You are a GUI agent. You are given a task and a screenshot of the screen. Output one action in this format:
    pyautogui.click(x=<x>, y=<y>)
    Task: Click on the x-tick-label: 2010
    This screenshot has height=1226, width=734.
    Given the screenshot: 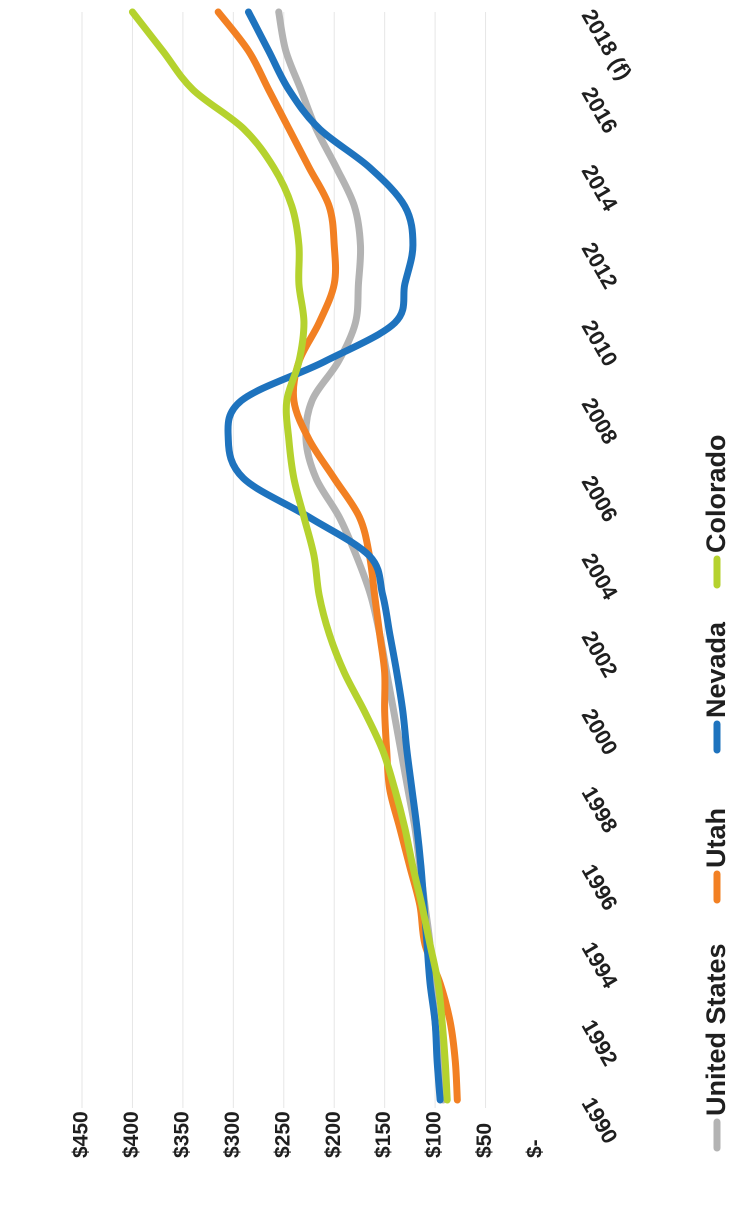 What is the action you would take?
    pyautogui.click(x=600, y=343)
    